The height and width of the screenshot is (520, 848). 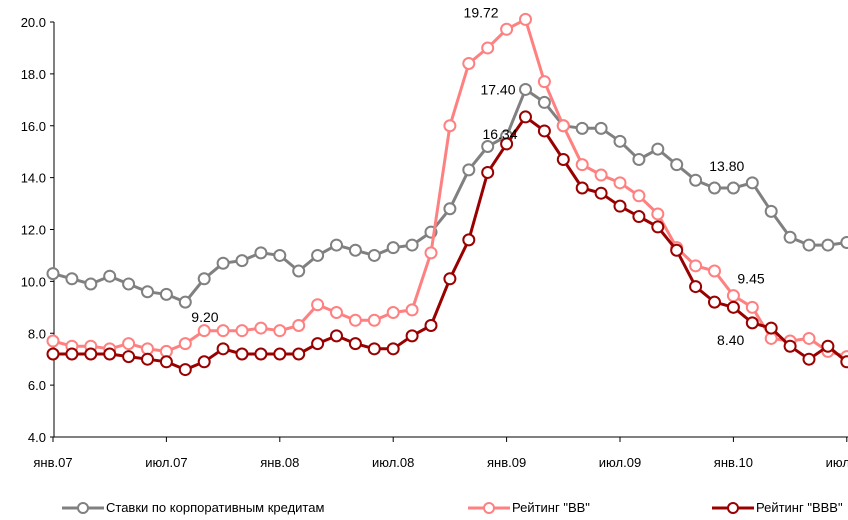 What do you see at coordinates (726, 166) in the screenshot?
I see `data-label: 13.80` at bounding box center [726, 166].